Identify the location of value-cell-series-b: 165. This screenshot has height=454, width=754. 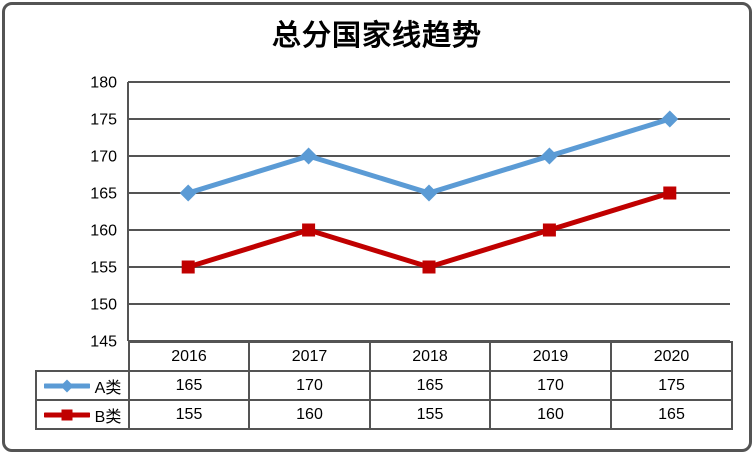
(671, 414).